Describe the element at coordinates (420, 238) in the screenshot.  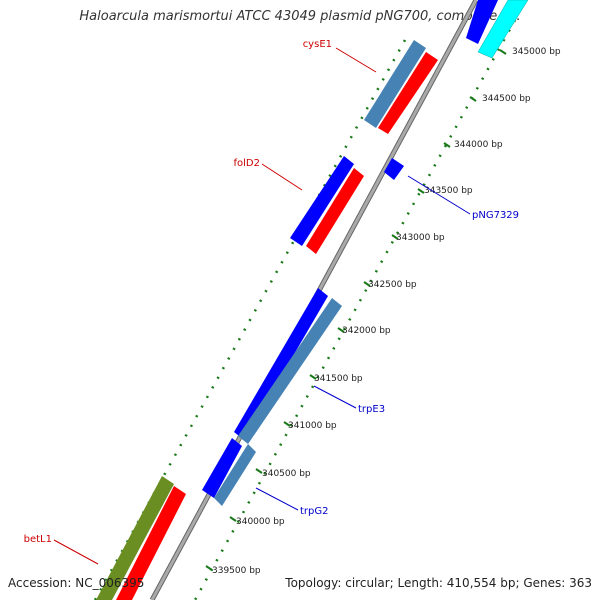
I see `tick-label: 343000 bp` at that location.